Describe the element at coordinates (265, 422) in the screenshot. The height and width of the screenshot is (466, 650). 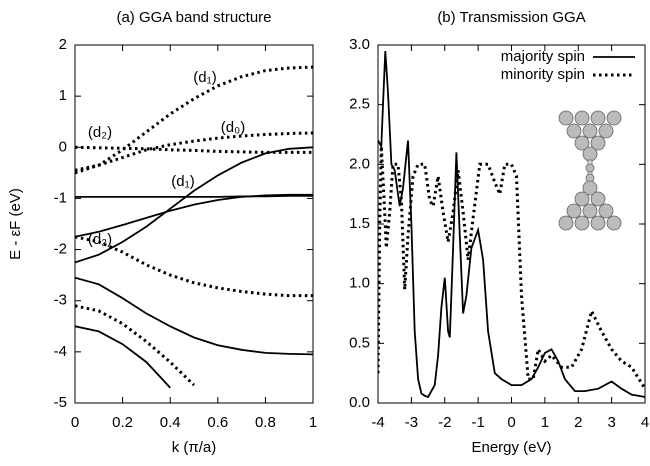
I see `x-tick-label: 0.8` at that location.